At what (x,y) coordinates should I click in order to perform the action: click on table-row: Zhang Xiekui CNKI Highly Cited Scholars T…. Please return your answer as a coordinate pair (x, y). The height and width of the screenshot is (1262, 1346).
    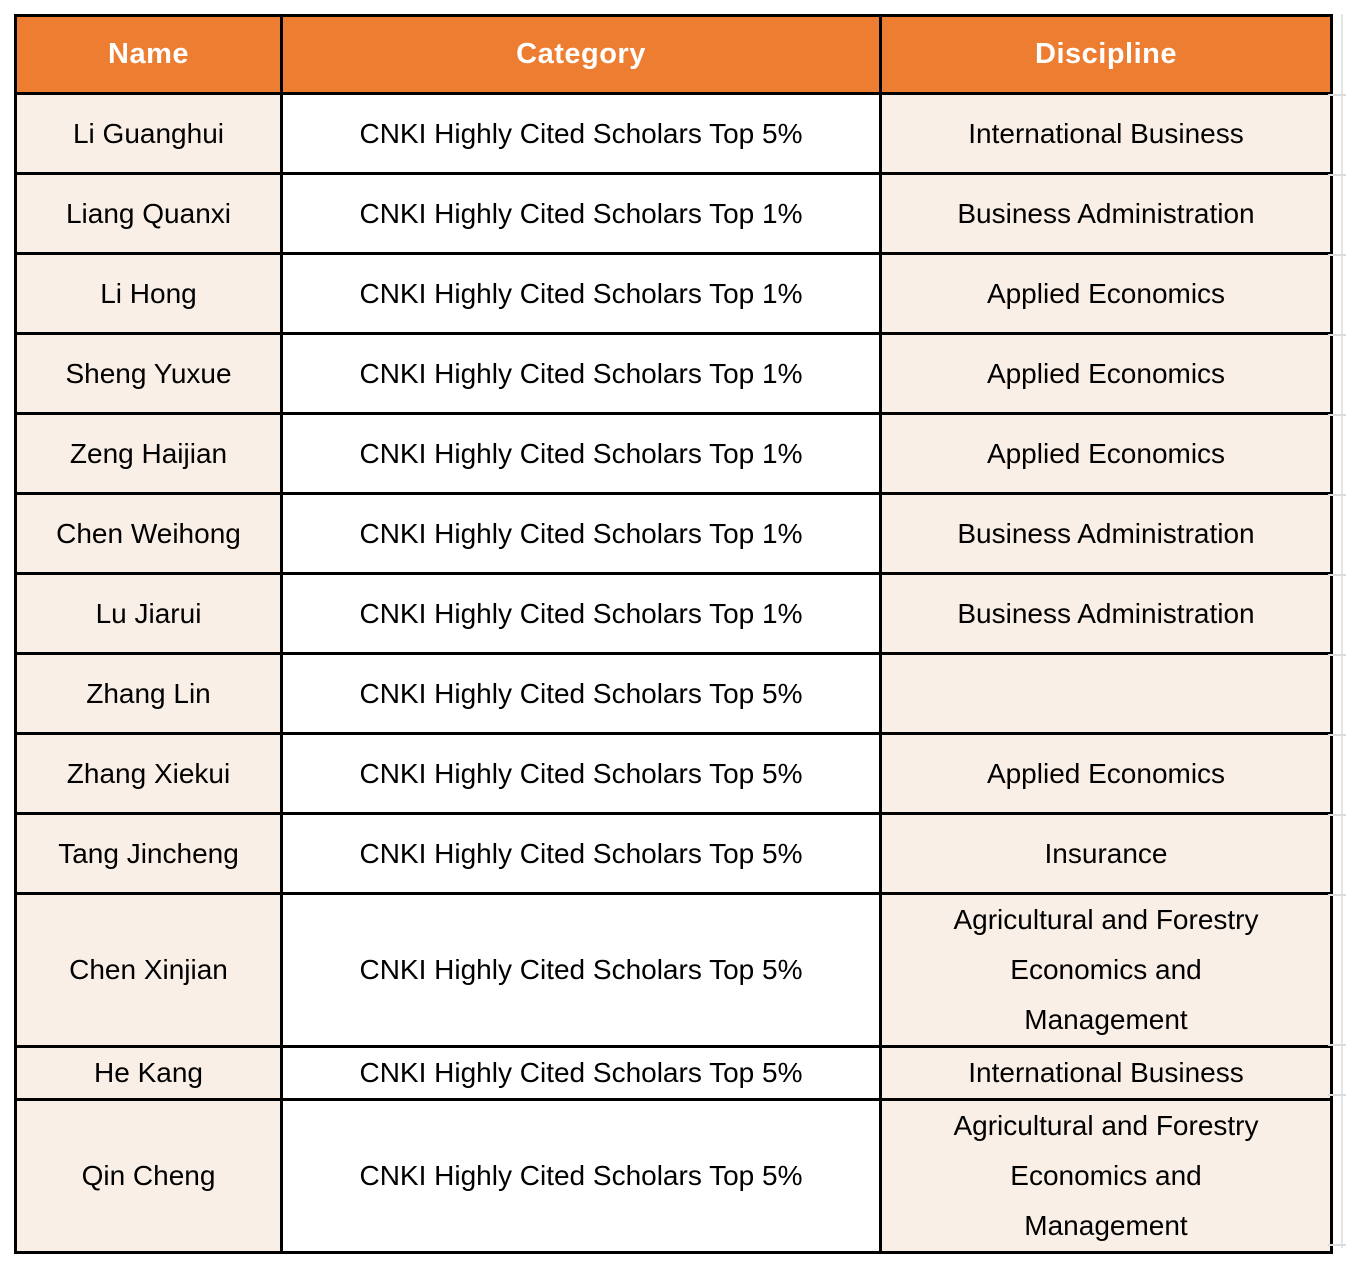
    Looking at the image, I should click on (673, 773).